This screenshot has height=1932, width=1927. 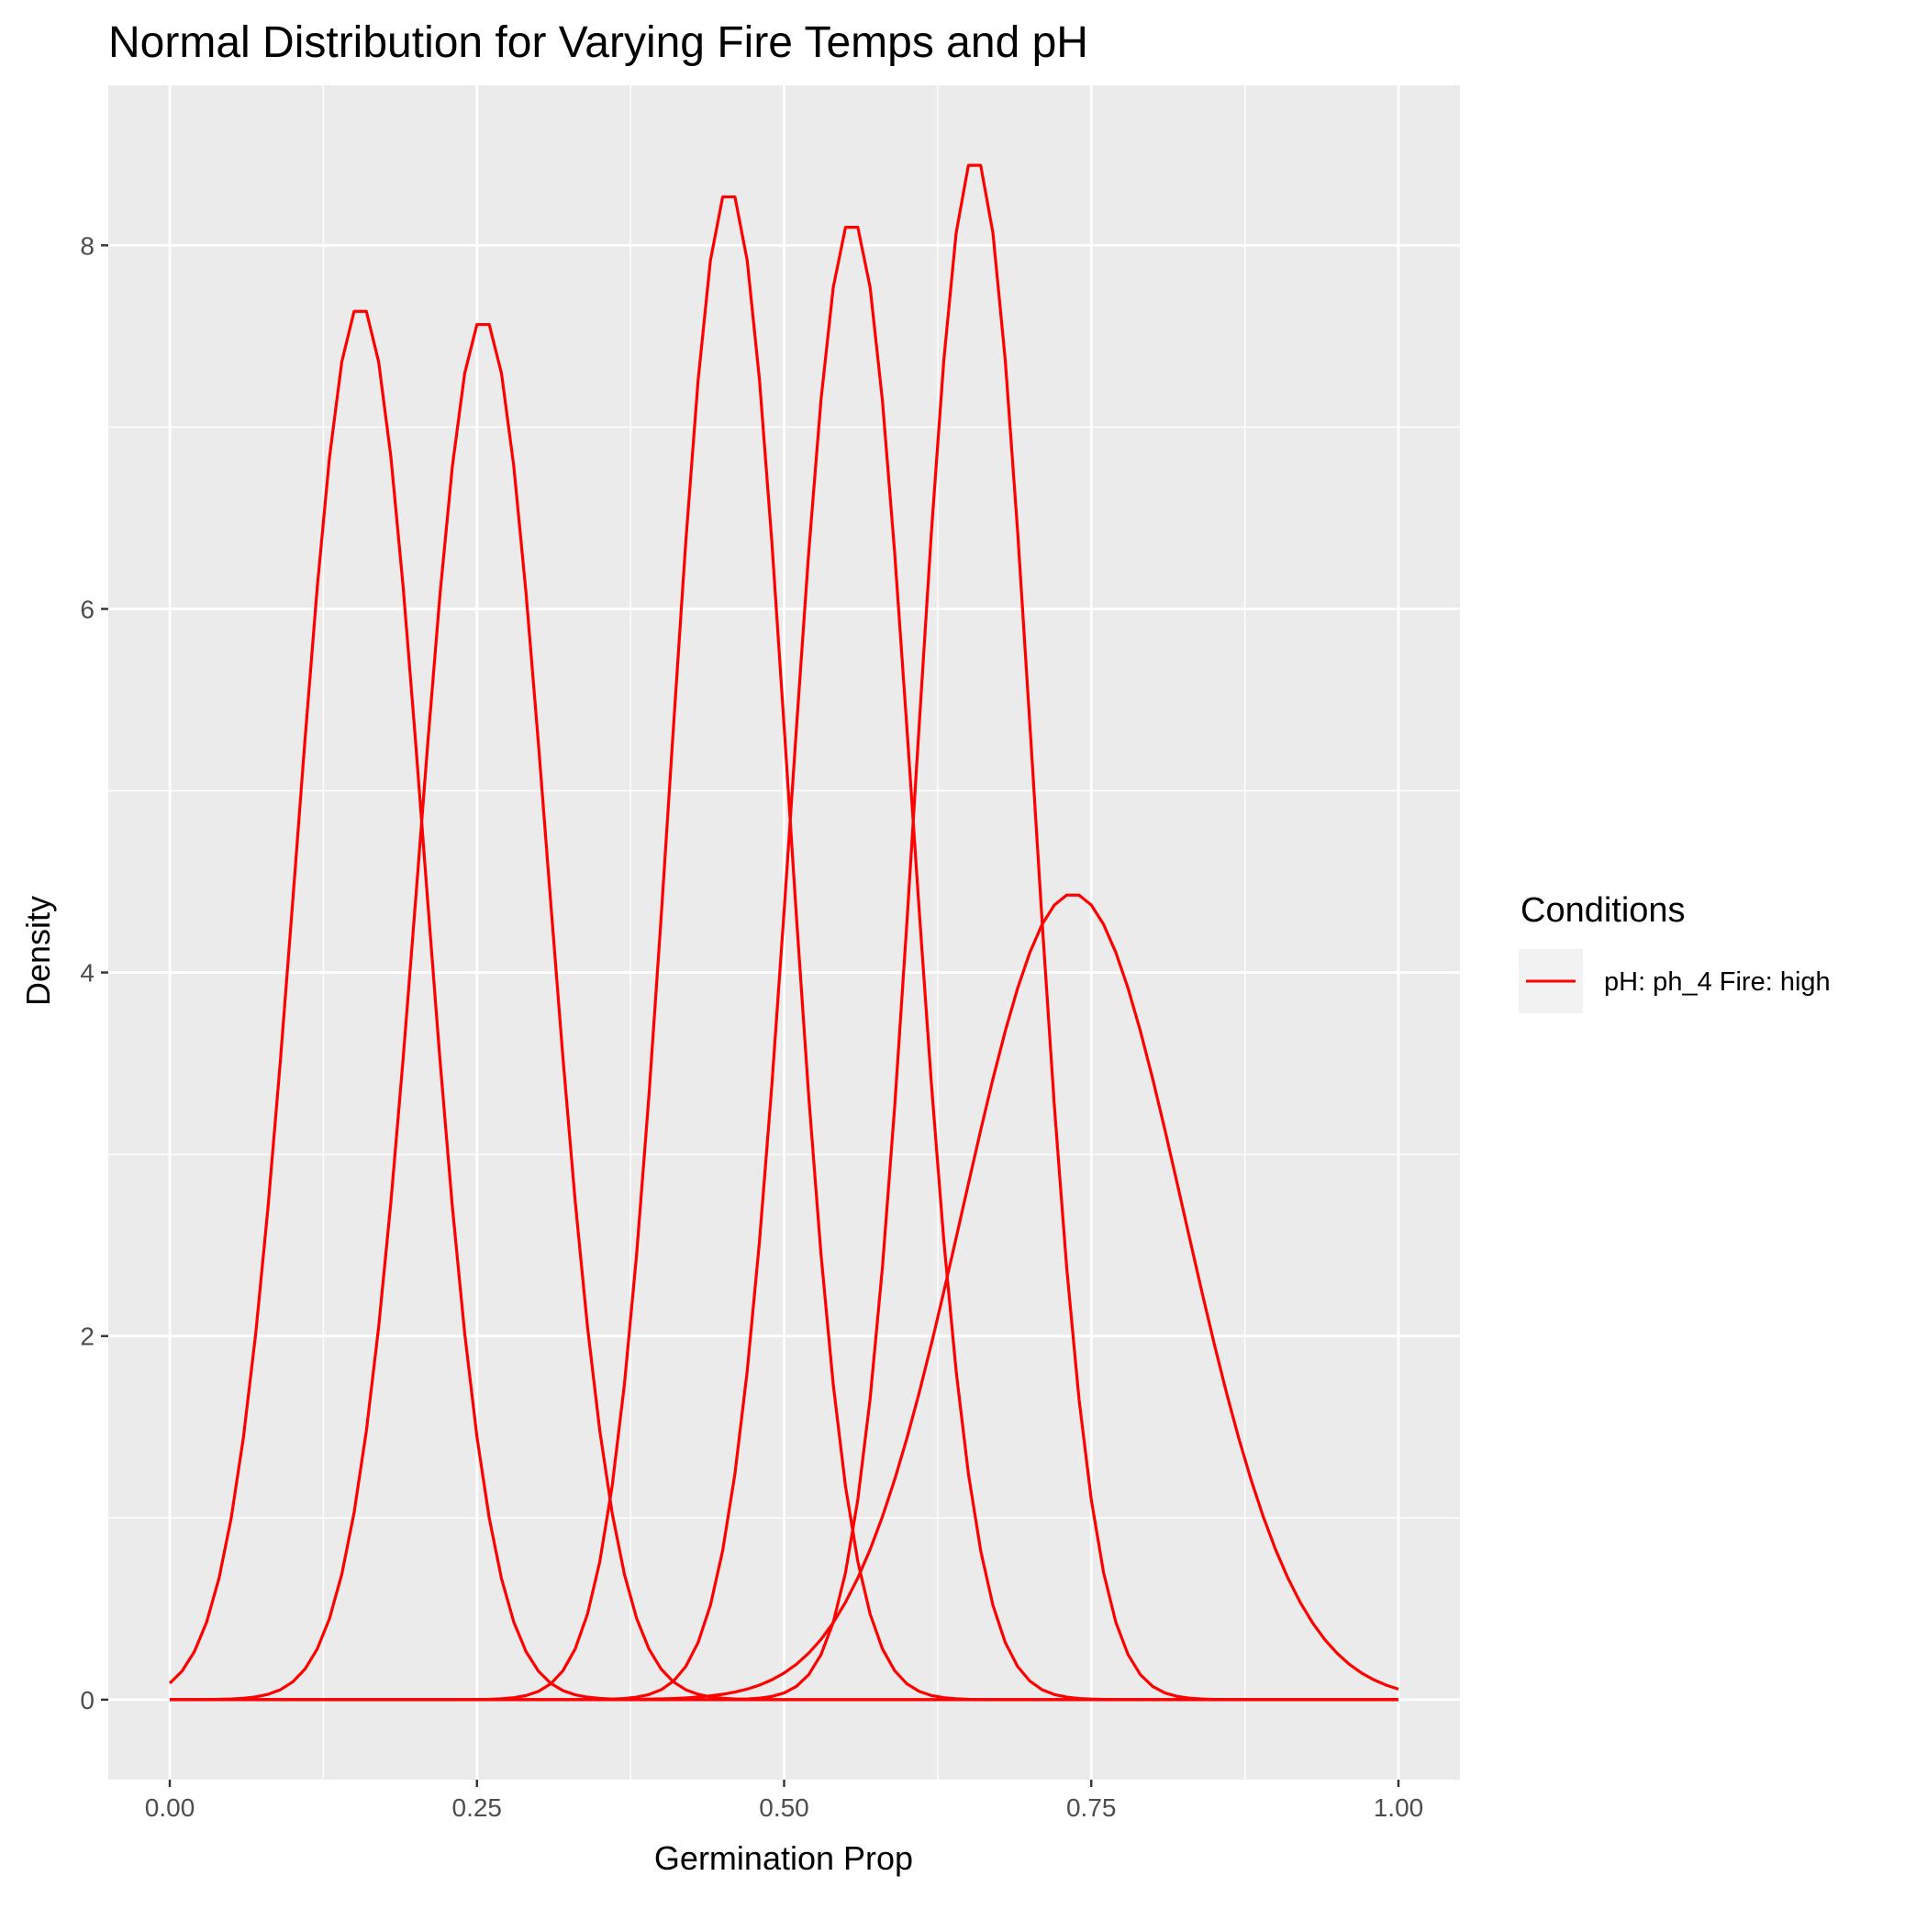 What do you see at coordinates (783, 1858) in the screenshot?
I see `x-axis-title: Germination Prop` at bounding box center [783, 1858].